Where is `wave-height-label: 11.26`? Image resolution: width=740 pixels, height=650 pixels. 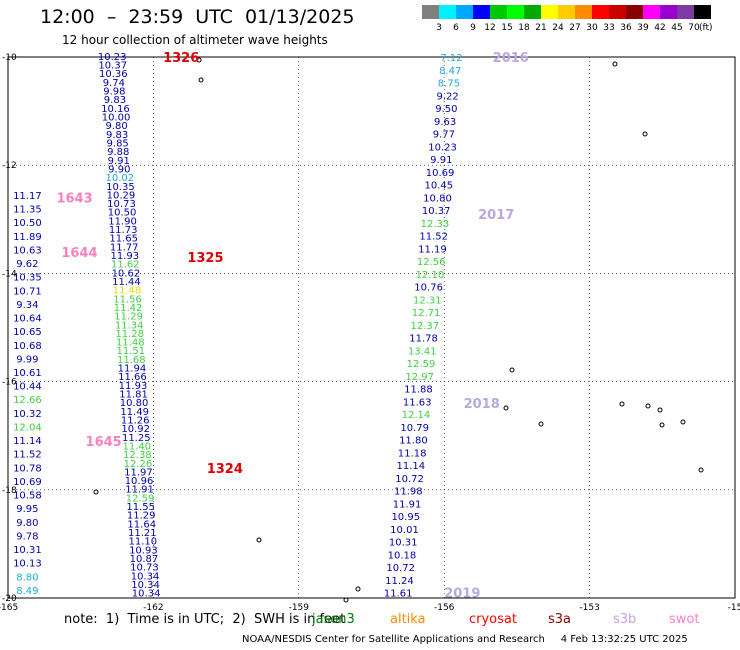
wave-height-label: 11.26 is located at coordinates (135, 420).